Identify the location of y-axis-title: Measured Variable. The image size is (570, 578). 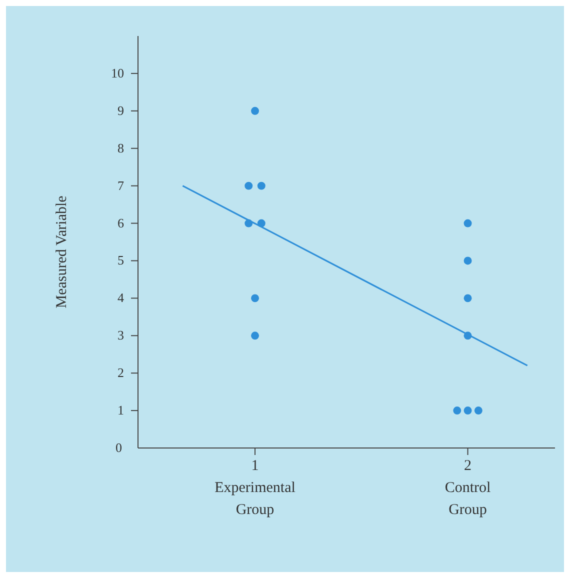
(62, 251).